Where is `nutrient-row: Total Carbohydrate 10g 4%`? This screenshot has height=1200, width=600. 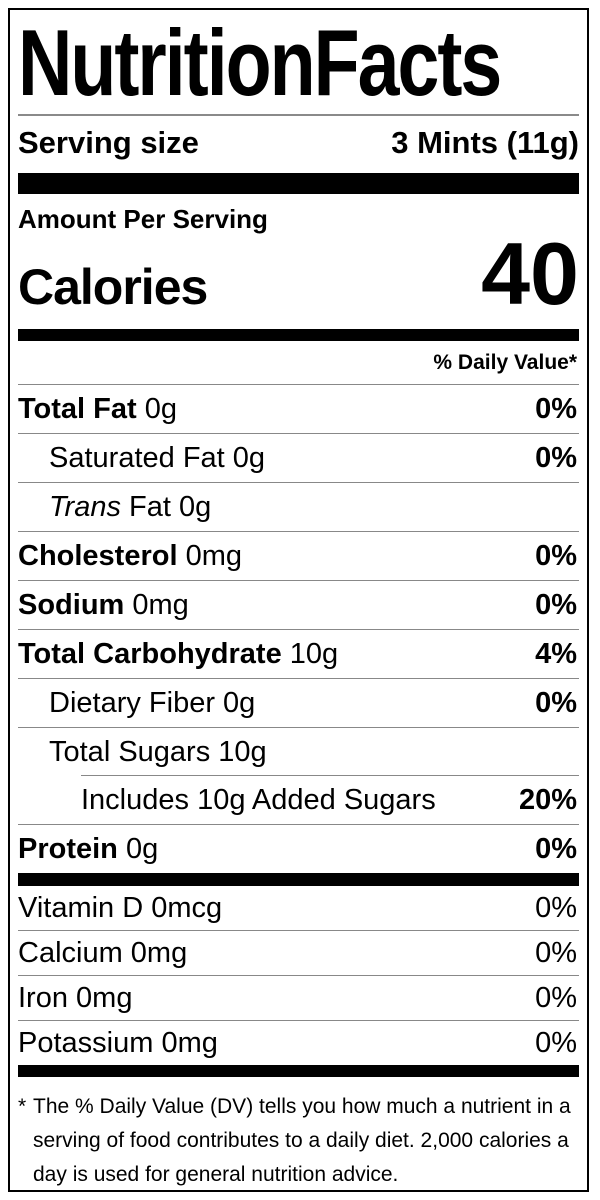 nutrient-row: Total Carbohydrate 10g 4% is located at coordinates (298, 653).